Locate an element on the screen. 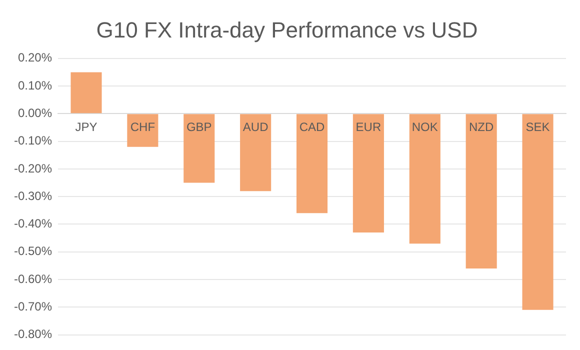 Image resolution: width=580 pixels, height=350 pixels. x-tick-label: AUD is located at coordinates (255, 127).